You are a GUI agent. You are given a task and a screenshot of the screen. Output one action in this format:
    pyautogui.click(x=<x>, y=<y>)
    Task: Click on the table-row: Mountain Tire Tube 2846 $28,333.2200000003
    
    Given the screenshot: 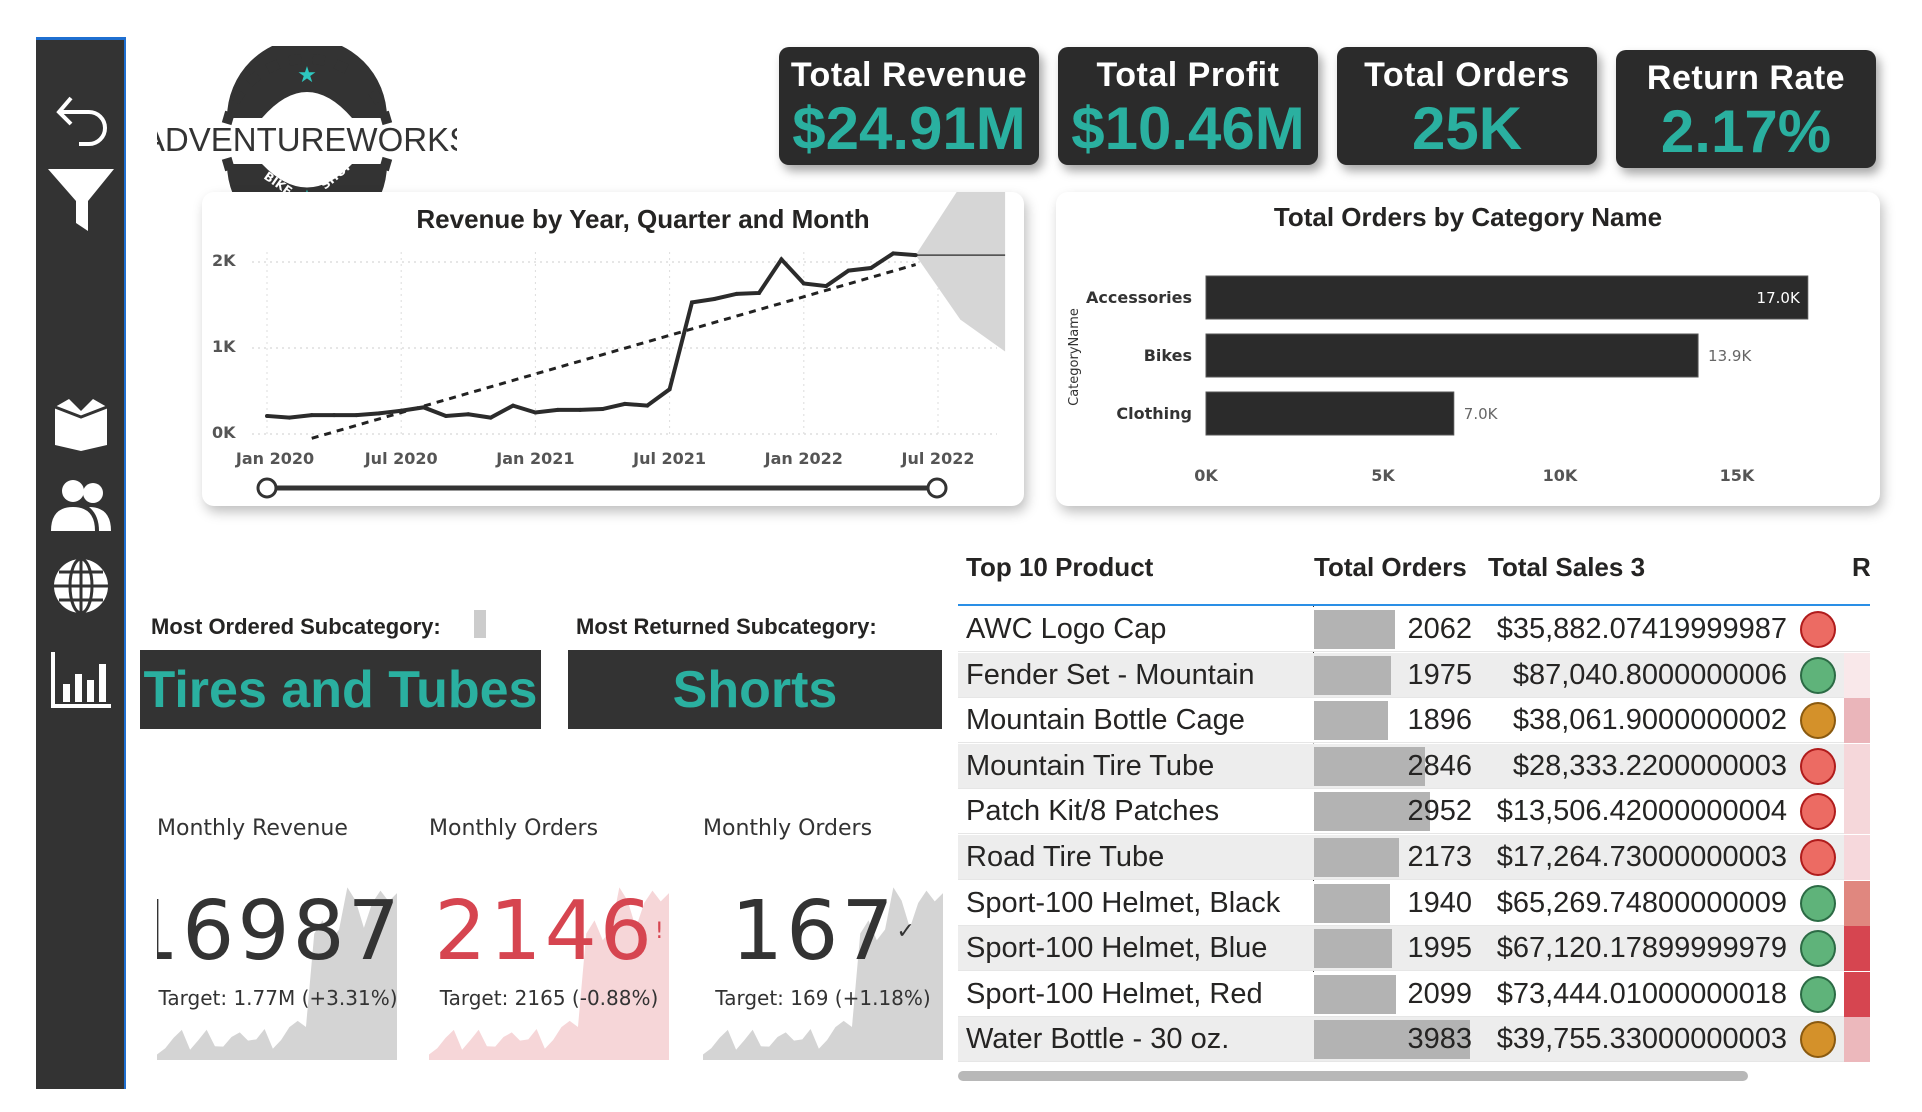 What is the action you would take?
    pyautogui.click(x=1414, y=766)
    